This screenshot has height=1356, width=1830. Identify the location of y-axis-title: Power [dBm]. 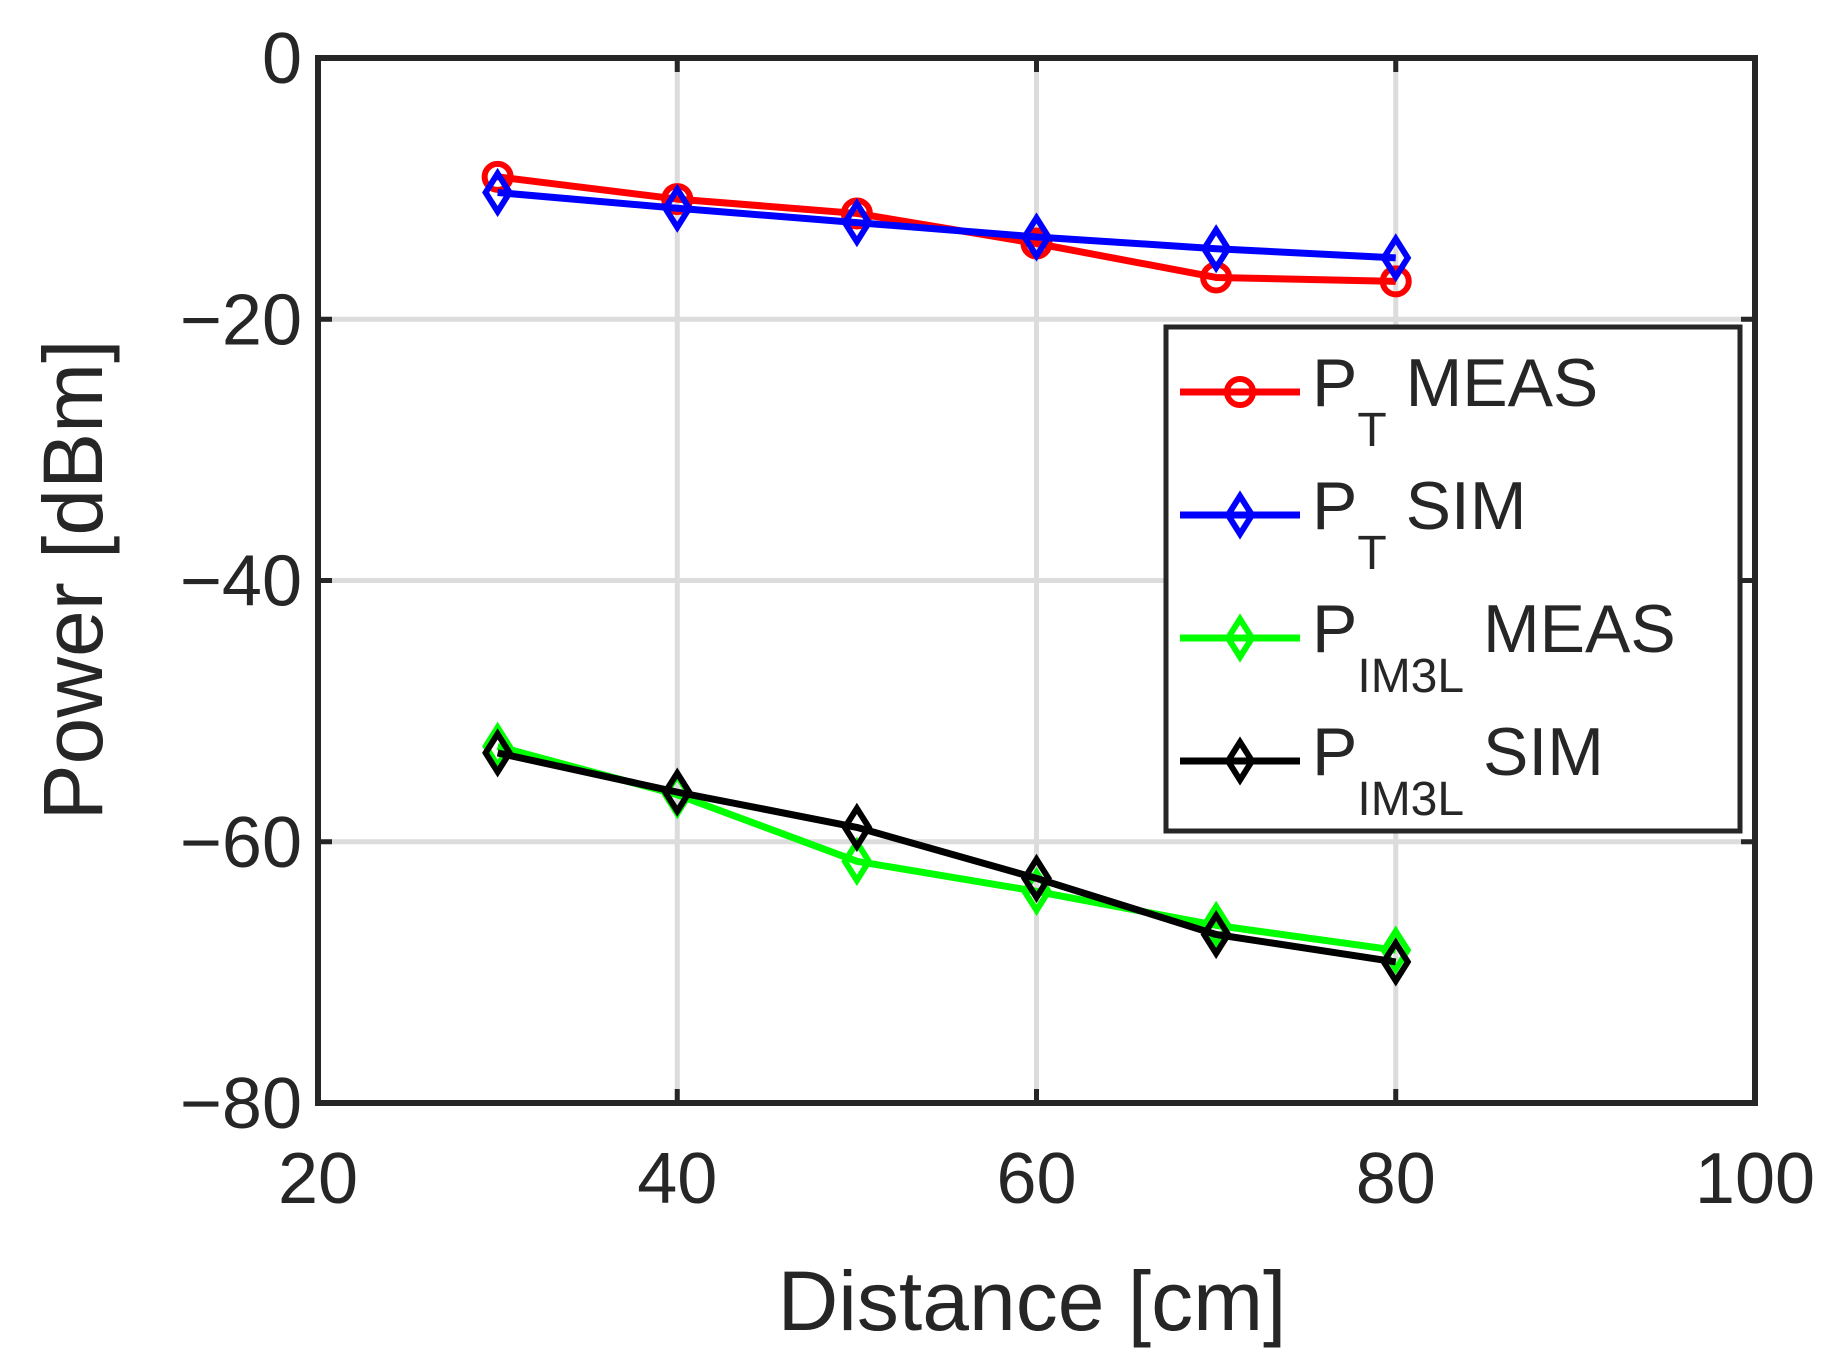
(73, 580).